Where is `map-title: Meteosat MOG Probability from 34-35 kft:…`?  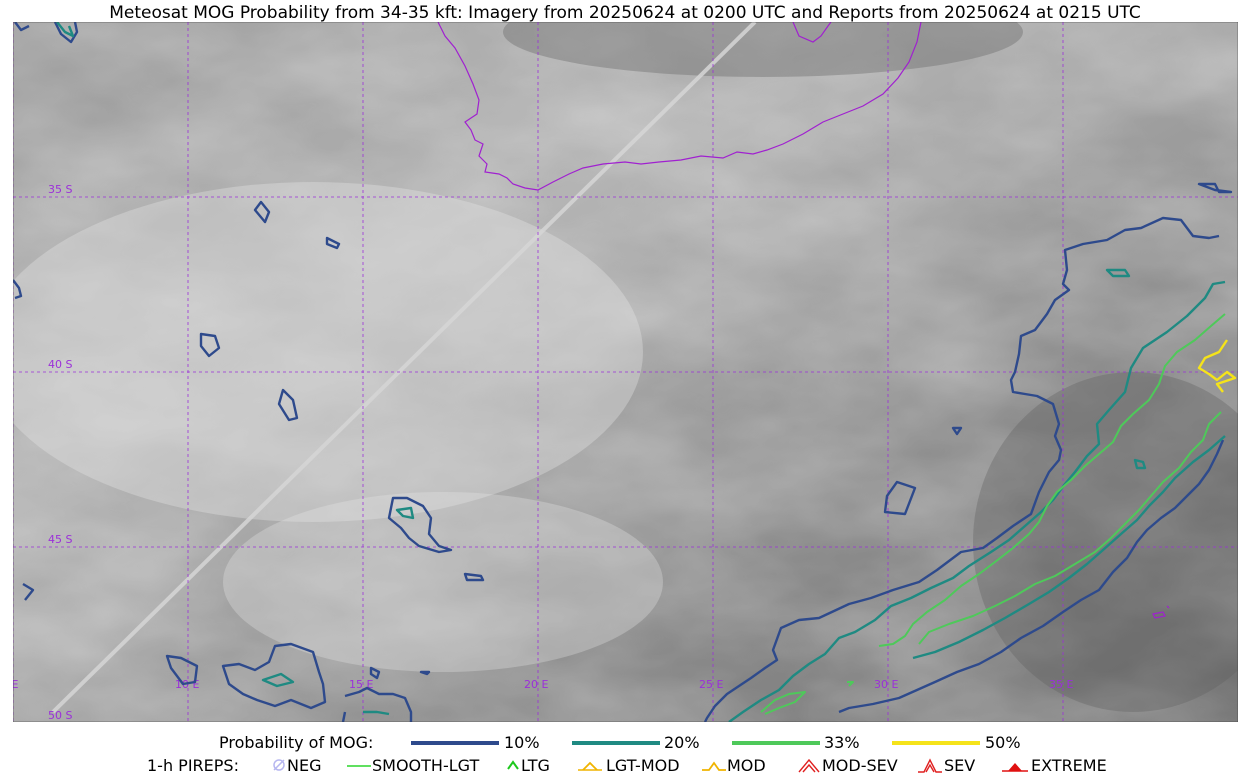
map-title: Meteosat MOG Probability from 34-35 kft:… is located at coordinates (625, 13).